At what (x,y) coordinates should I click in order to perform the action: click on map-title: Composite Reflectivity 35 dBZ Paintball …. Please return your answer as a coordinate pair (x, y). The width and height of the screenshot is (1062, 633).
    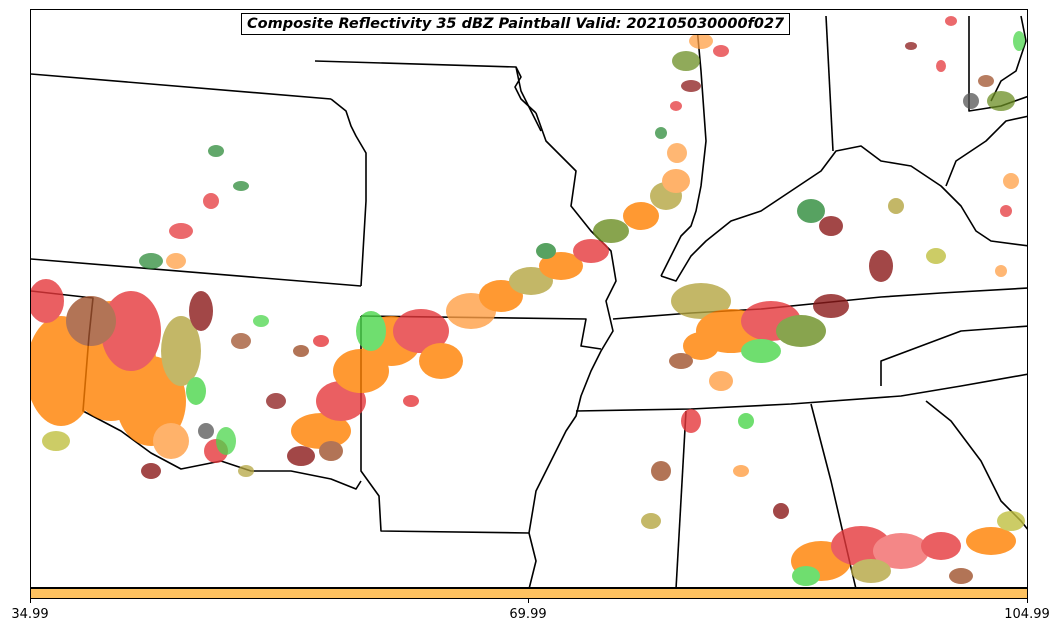
    Looking at the image, I should click on (516, 24).